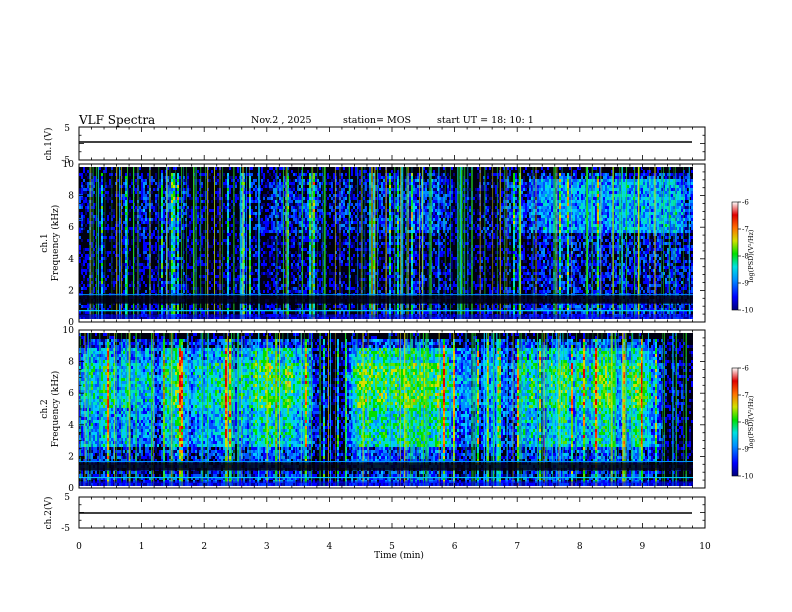 The width and height of the screenshot is (792, 612). I want to click on x-tick-labels: 0 1 2 3 4 5 6 7 8 9 10, so click(393, 547).